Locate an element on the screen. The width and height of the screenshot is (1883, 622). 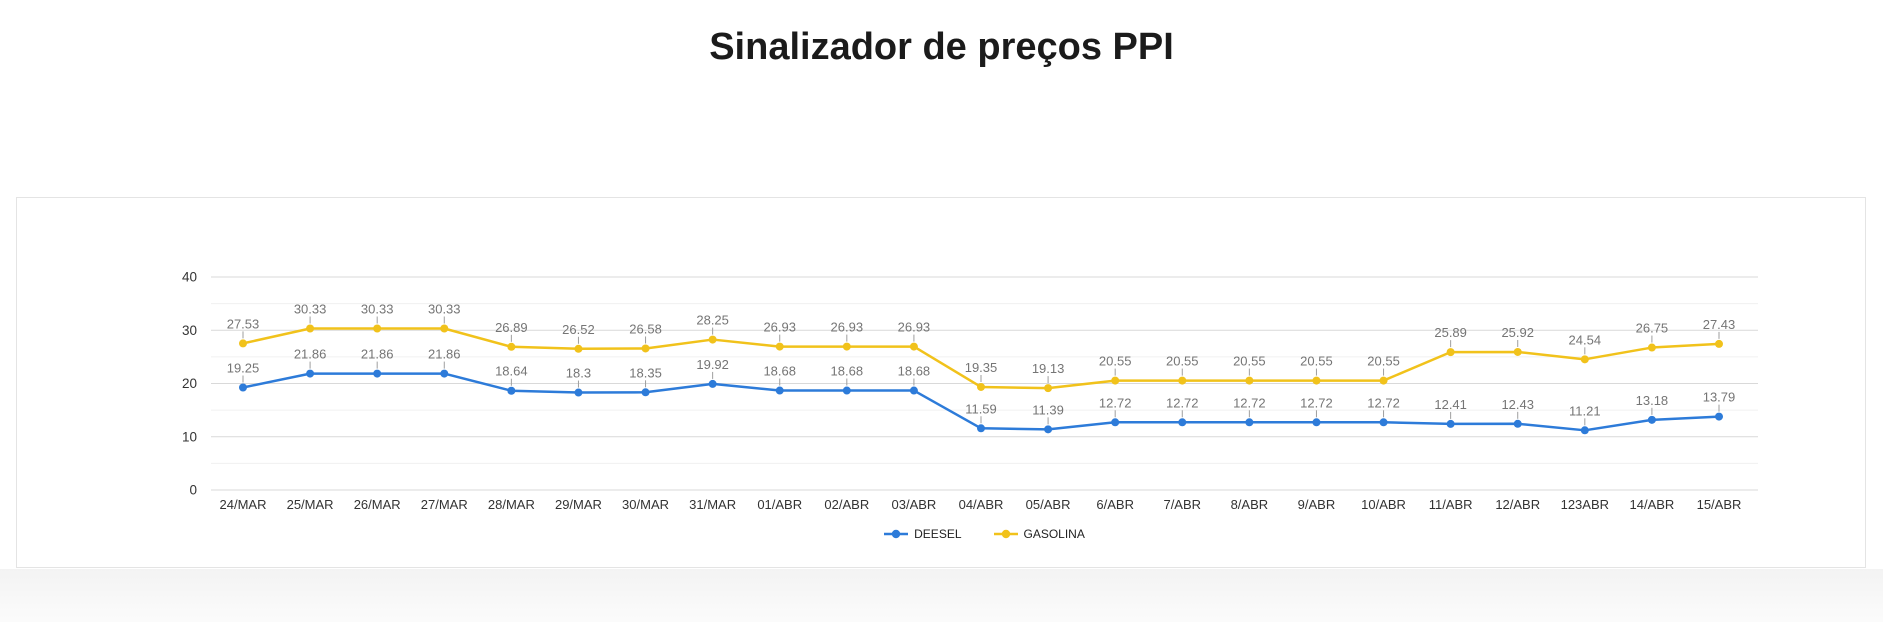
data-label: 19.92 is located at coordinates (712, 364).